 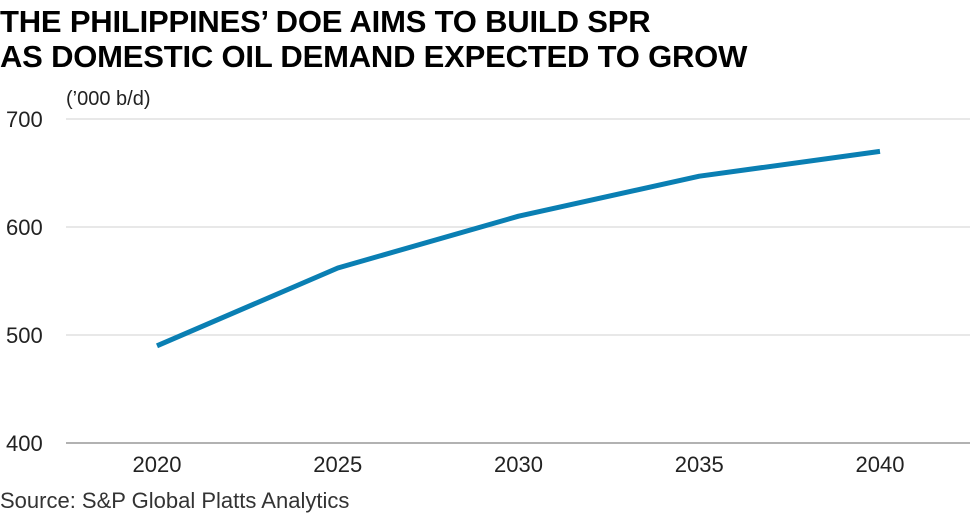 What do you see at coordinates (699, 464) in the screenshot?
I see `x-tick-label: 2035` at bounding box center [699, 464].